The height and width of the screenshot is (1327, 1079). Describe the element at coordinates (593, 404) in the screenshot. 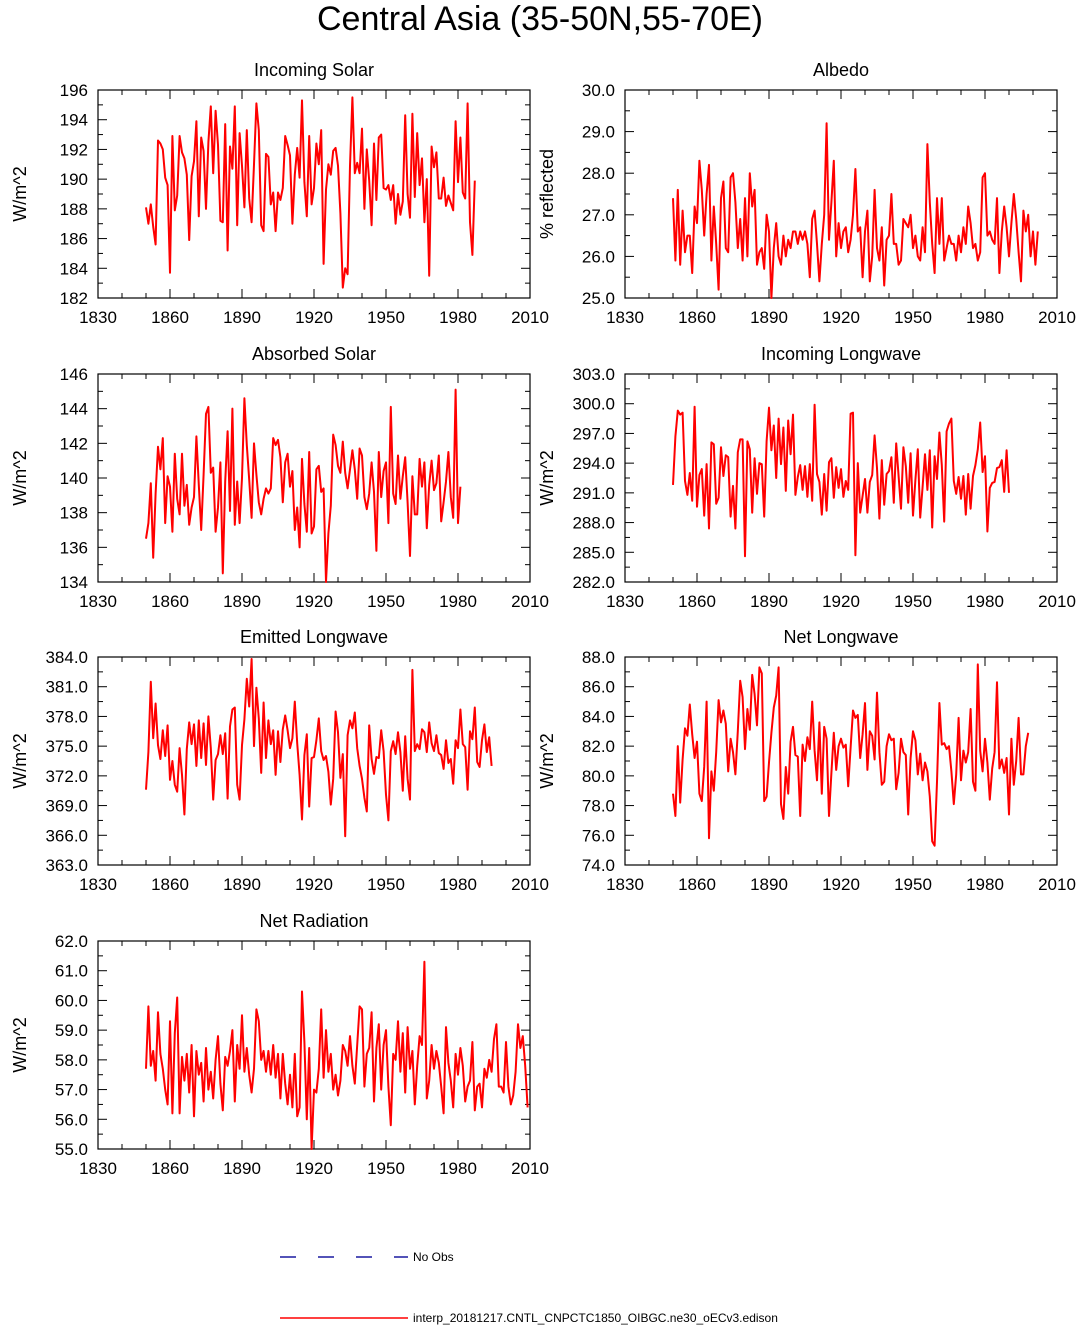

I see `y-tick-label: 300.0` at that location.